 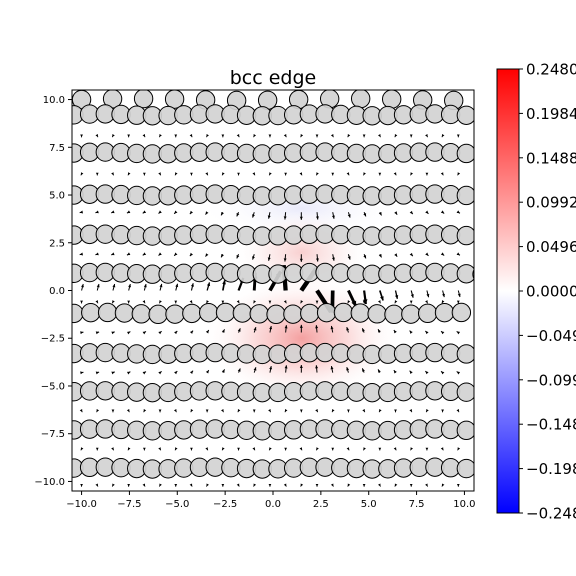 I want to click on colorbar-tick-label: −0.2480, so click(x=551, y=514).